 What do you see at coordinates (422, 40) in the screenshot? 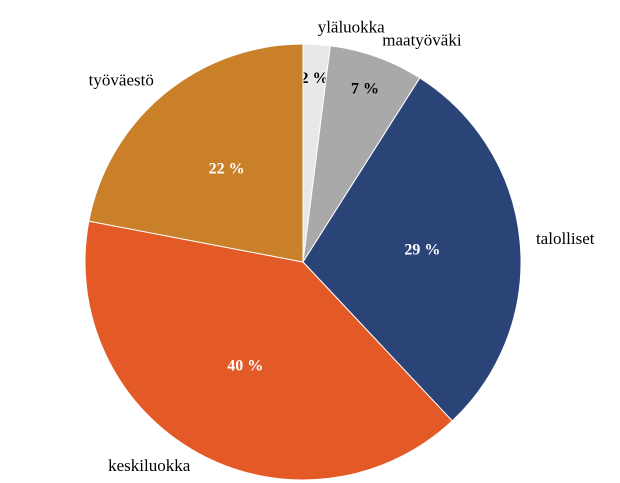
I see `category-label: maatyöväki` at bounding box center [422, 40].